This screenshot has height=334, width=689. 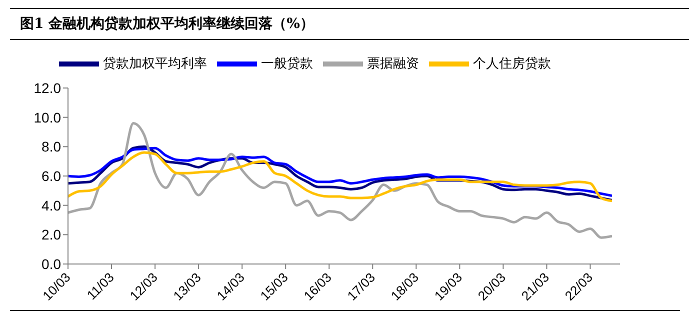 I want to click on y-tick-label: 0.0, so click(x=52, y=264).